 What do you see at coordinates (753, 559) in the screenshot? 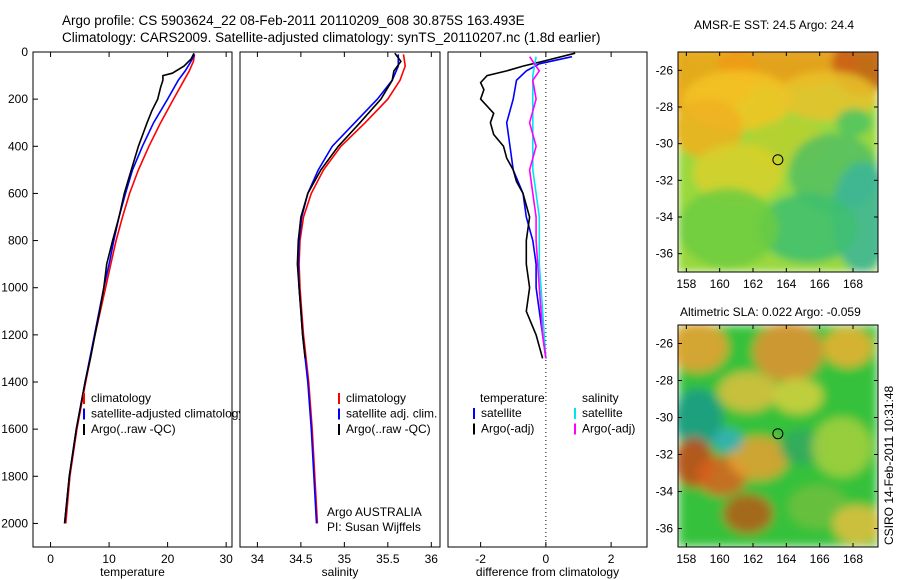
I see `map-x-tick-label: 162` at bounding box center [753, 559].